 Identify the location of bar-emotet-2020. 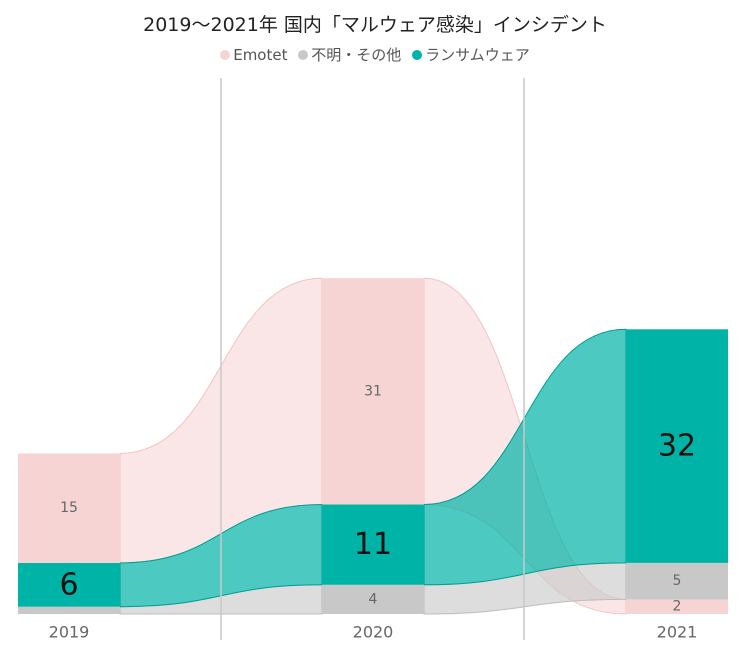
(373, 391).